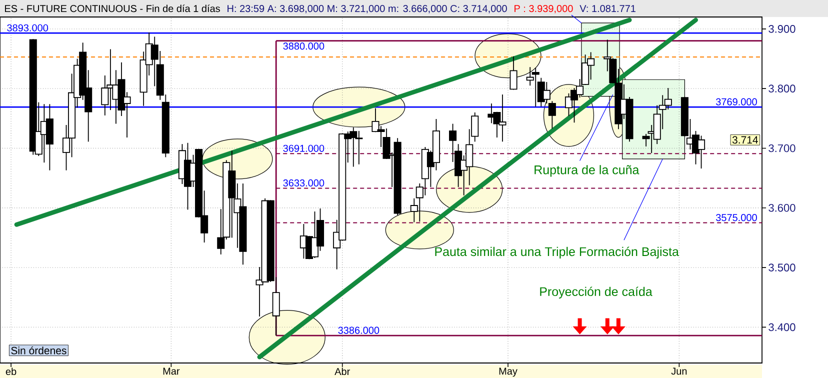 The width and height of the screenshot is (828, 378). Describe the element at coordinates (782, 29) in the screenshot. I see `y-tick-label: 3.900` at that location.